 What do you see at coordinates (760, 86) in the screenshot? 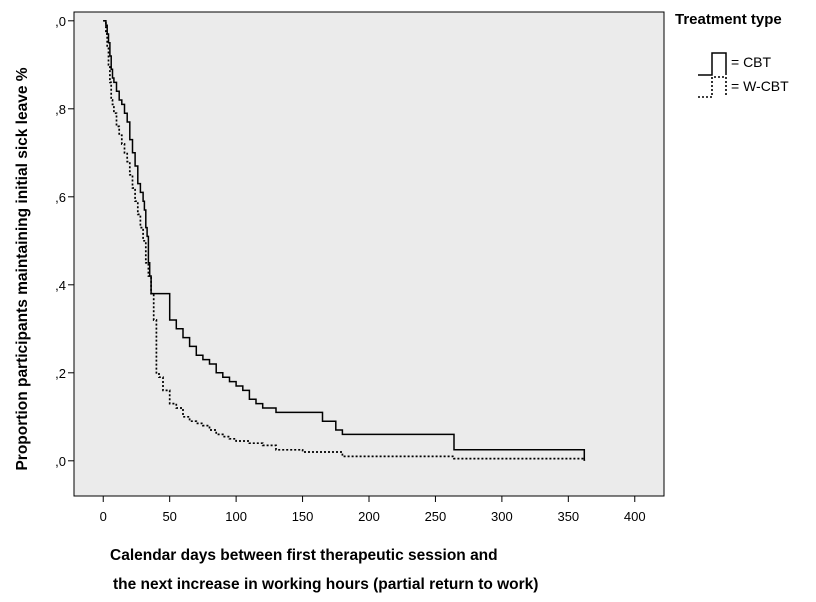
I see `legend-label-wcbt: = W-CBT` at bounding box center [760, 86].